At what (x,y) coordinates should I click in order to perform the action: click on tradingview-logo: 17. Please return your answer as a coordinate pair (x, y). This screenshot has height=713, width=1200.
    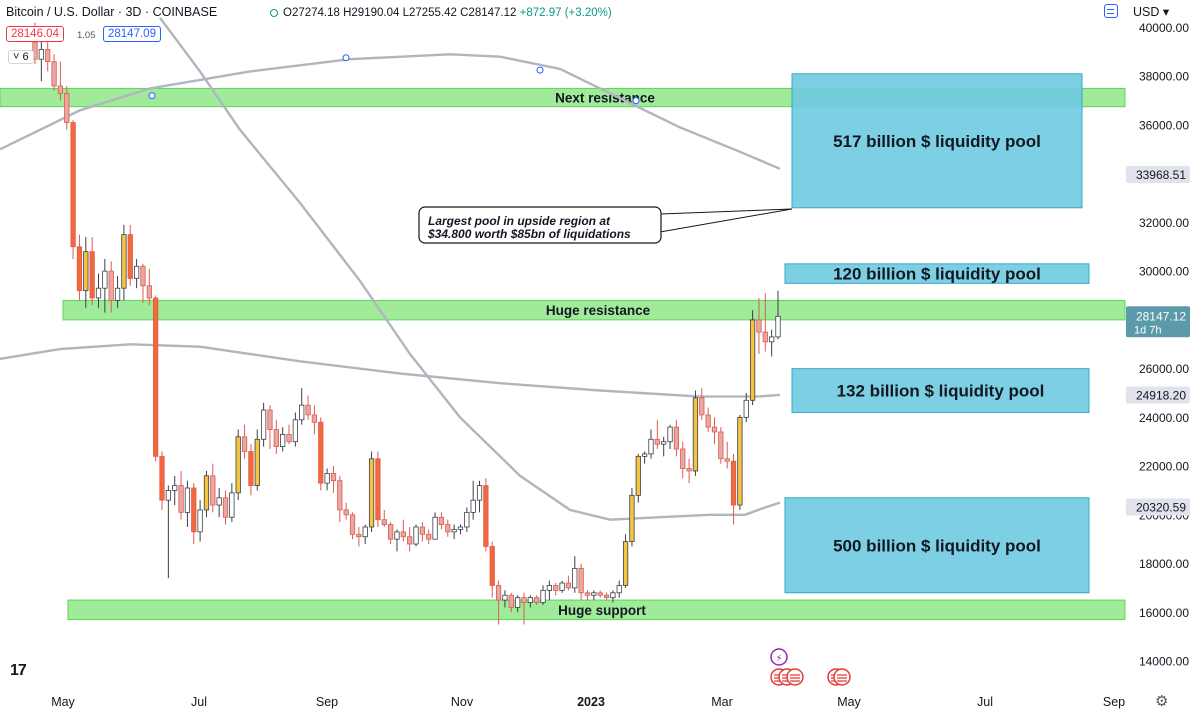
    Looking at the image, I should click on (18, 670).